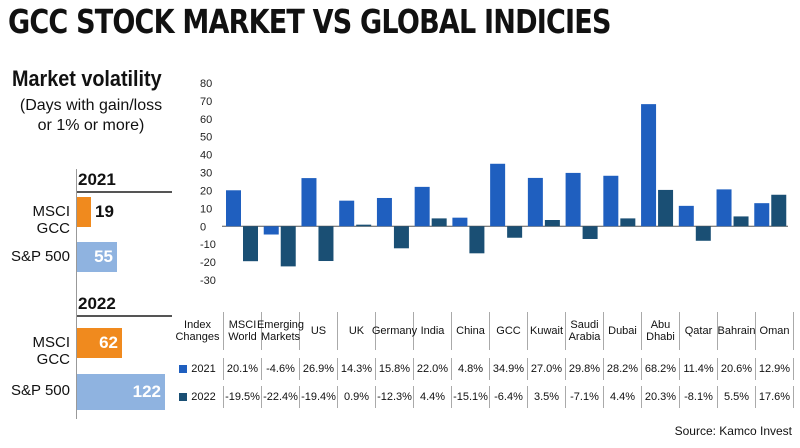  I want to click on bar-2022-oman, so click(779, 210).